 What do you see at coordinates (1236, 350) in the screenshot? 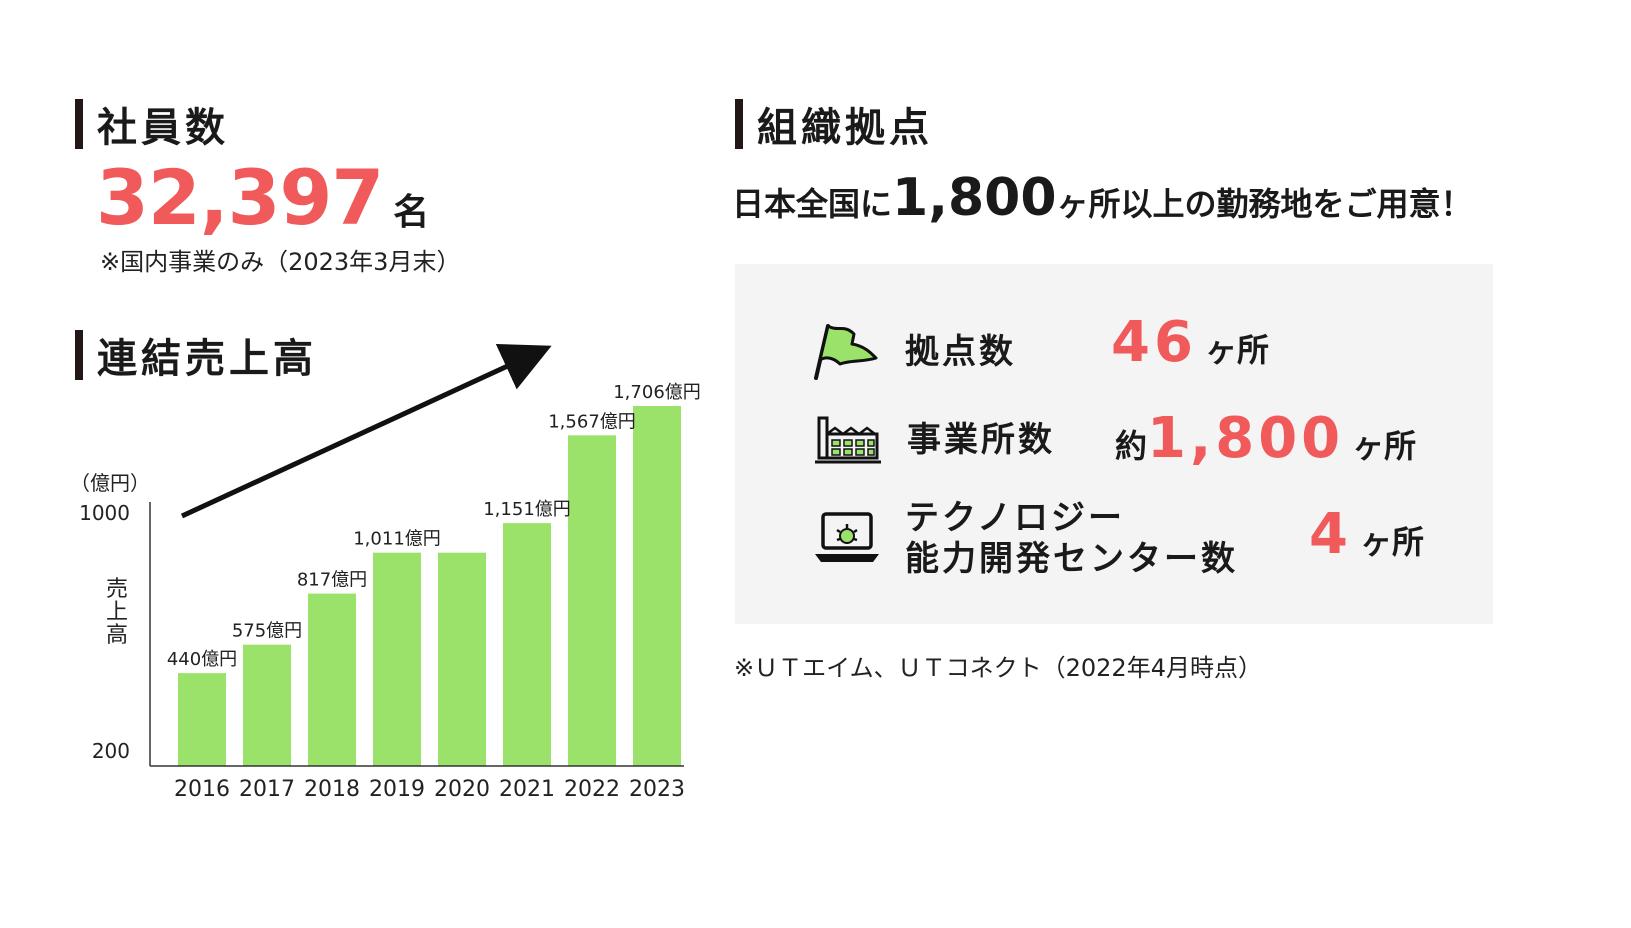
I see `stat-unit-bases: ヶ所` at bounding box center [1236, 350].